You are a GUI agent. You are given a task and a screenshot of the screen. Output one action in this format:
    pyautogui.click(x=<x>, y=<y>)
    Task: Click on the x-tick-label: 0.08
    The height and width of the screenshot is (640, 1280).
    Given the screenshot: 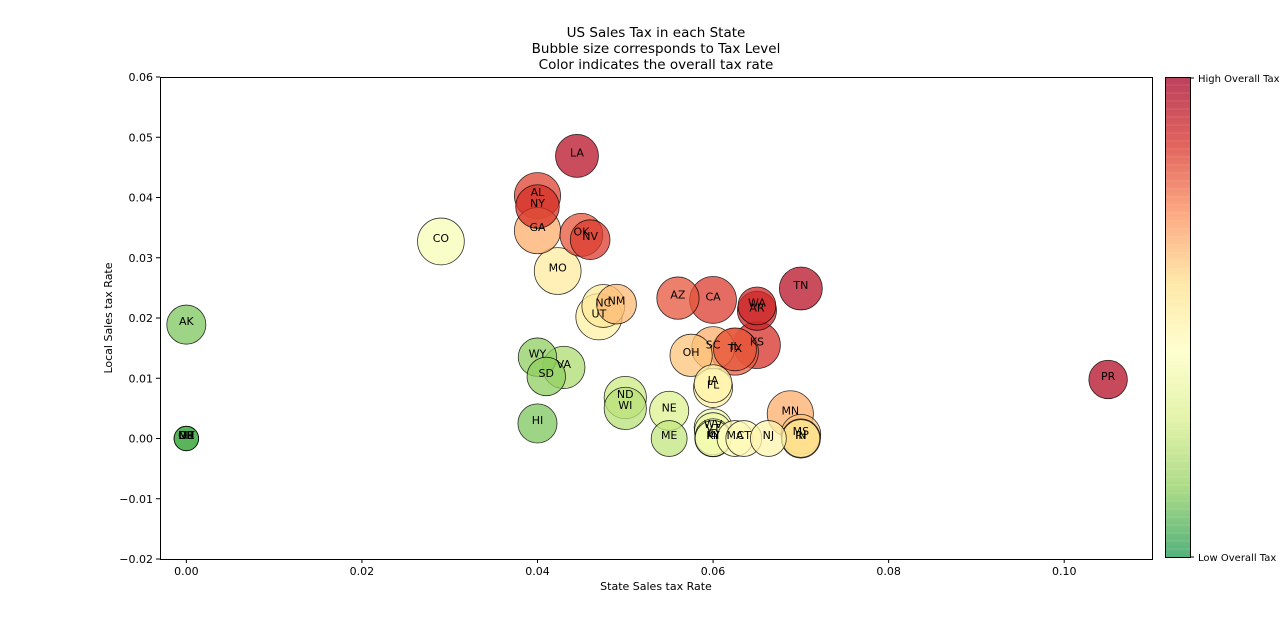 What is the action you would take?
    pyautogui.click(x=888, y=571)
    